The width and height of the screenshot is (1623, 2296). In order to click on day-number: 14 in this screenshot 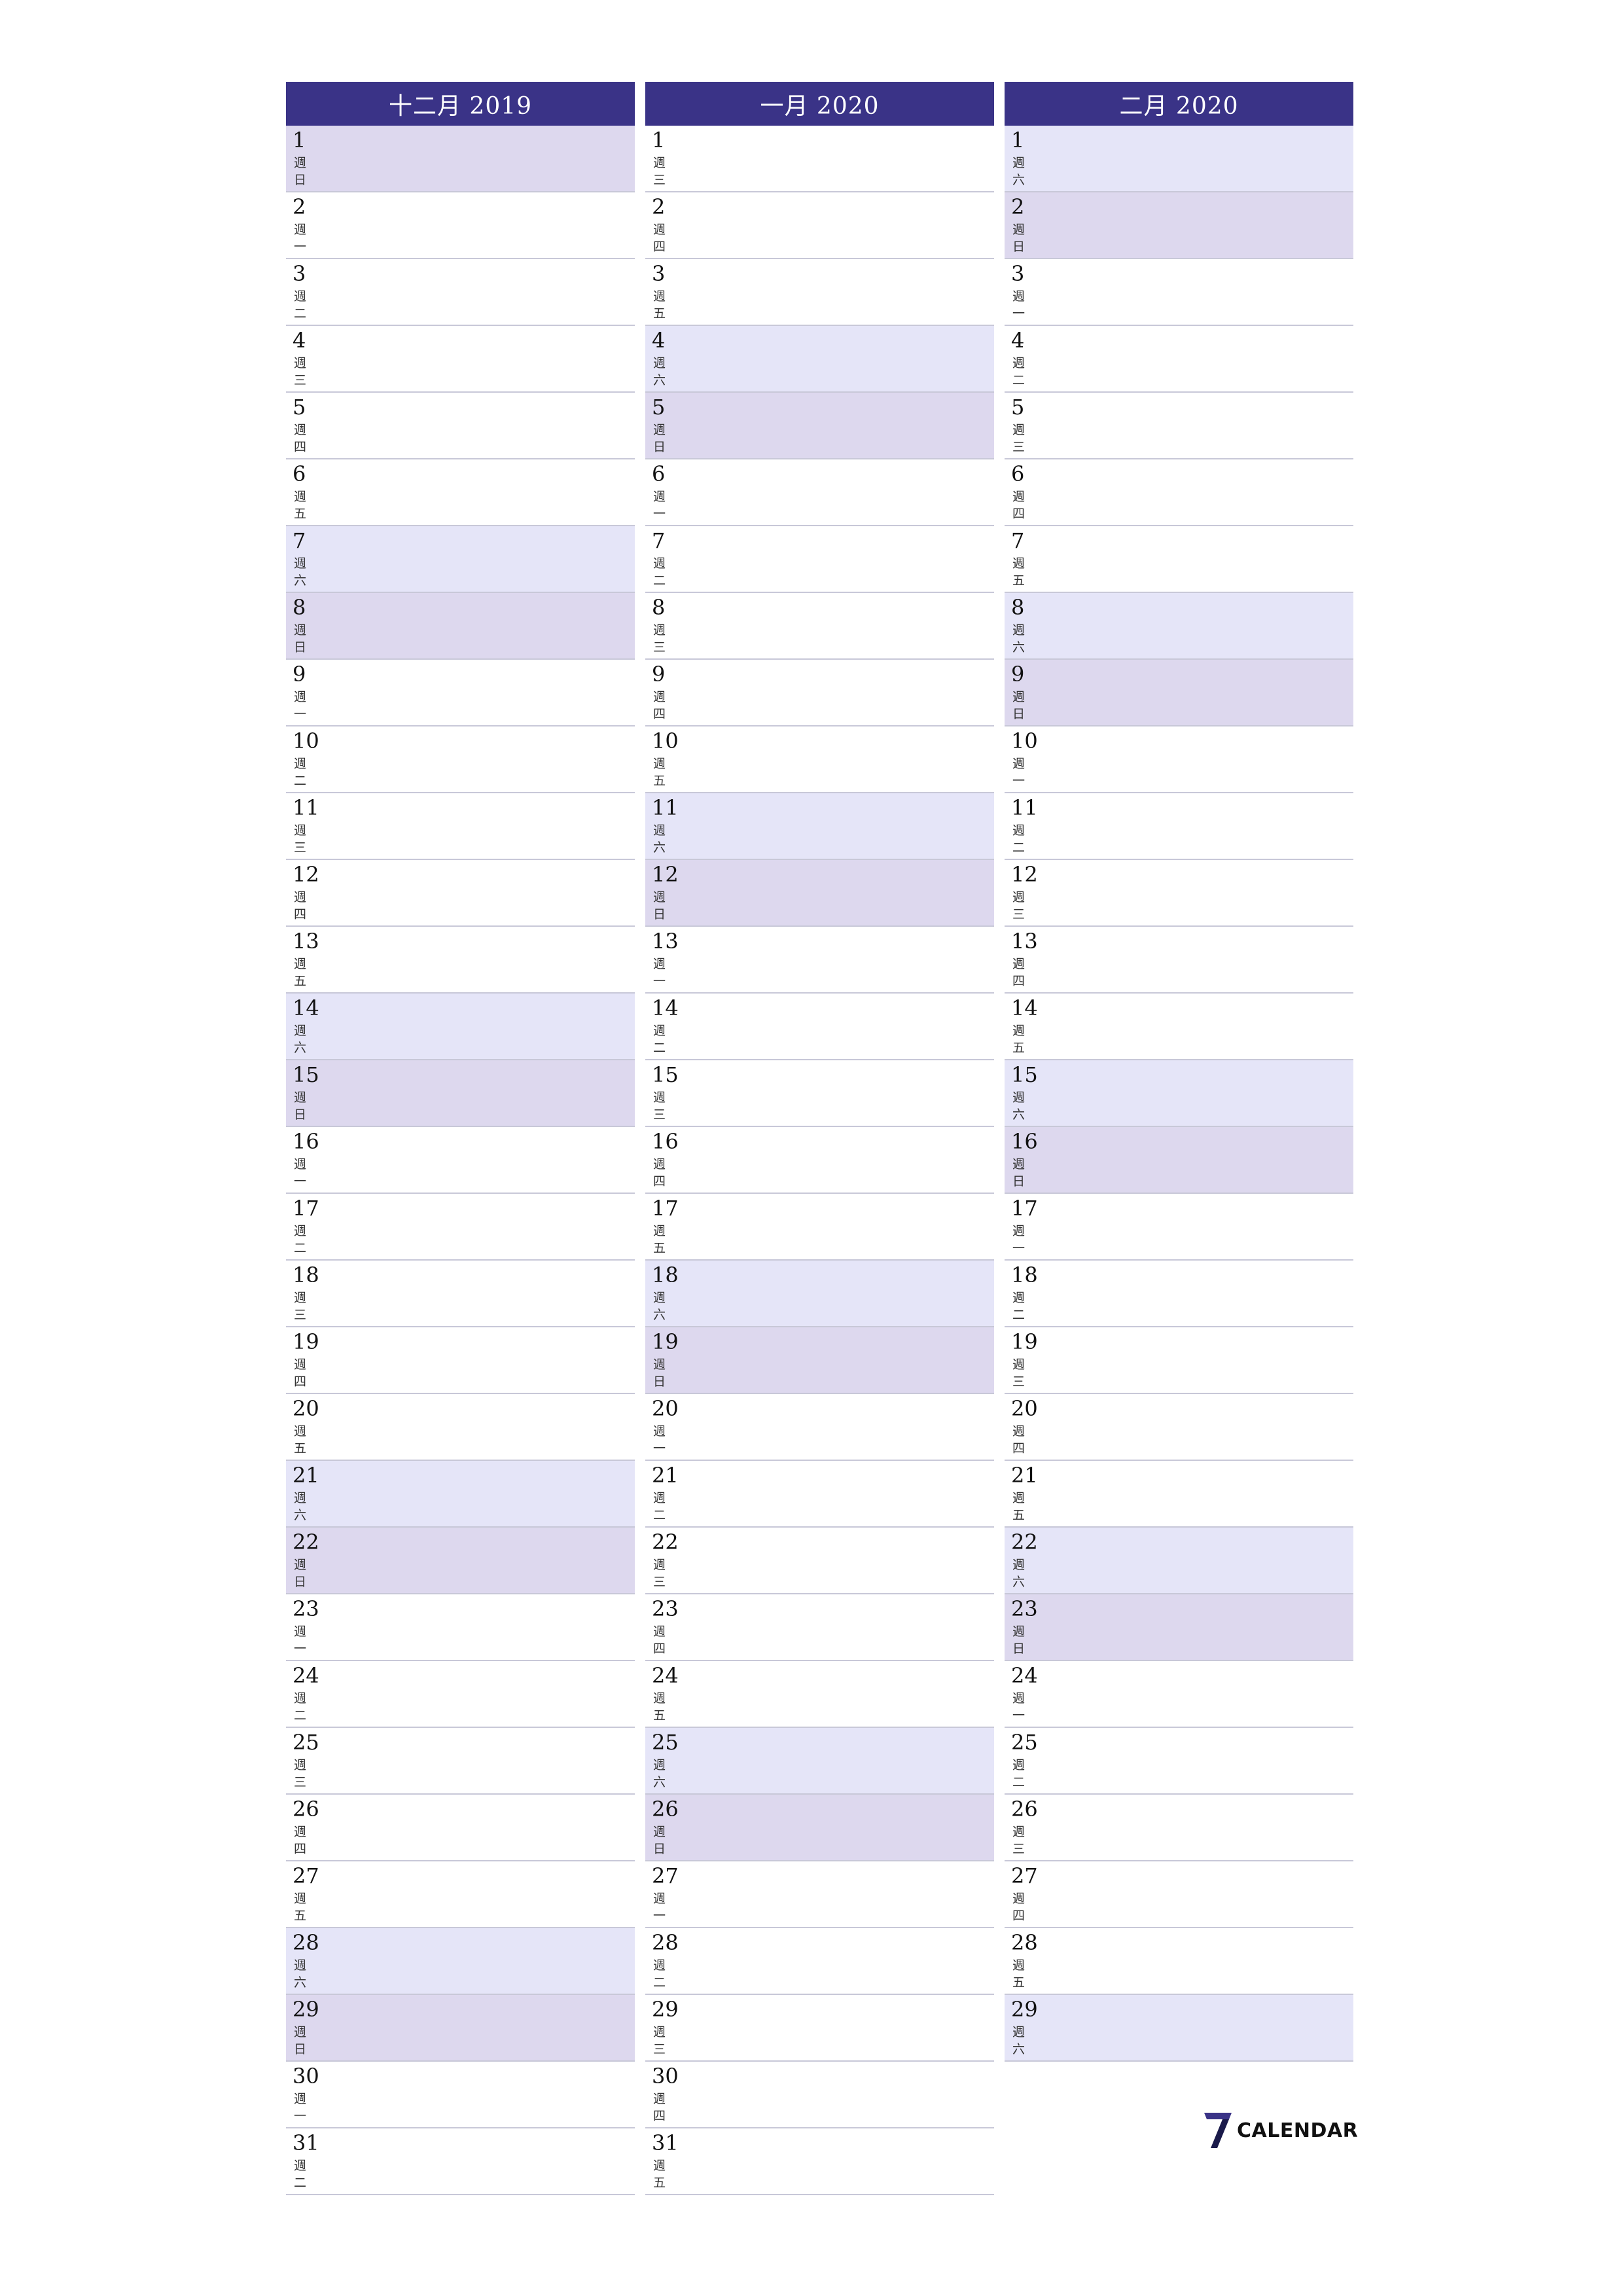, I will do `click(665, 1008)`.